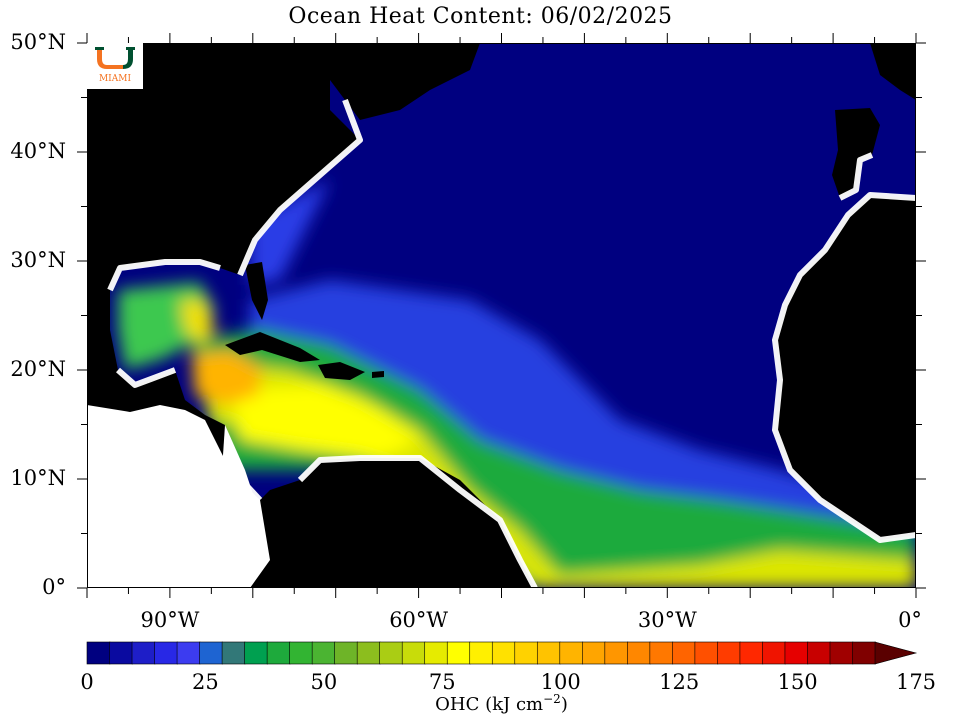 This screenshot has height=720, width=961. What do you see at coordinates (797, 682) in the screenshot?
I see `colorbar-tick-label: 150` at bounding box center [797, 682].